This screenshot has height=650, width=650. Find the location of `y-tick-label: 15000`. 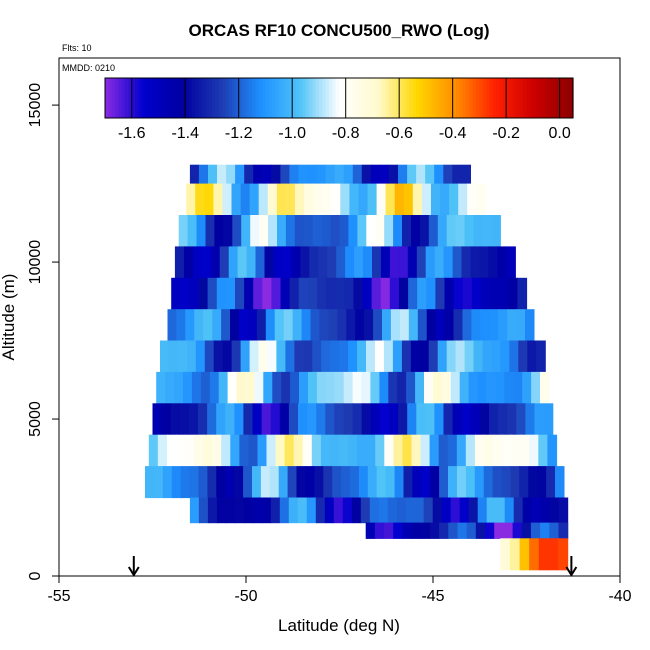

y-tick-label: 15000 is located at coordinates (35, 105).